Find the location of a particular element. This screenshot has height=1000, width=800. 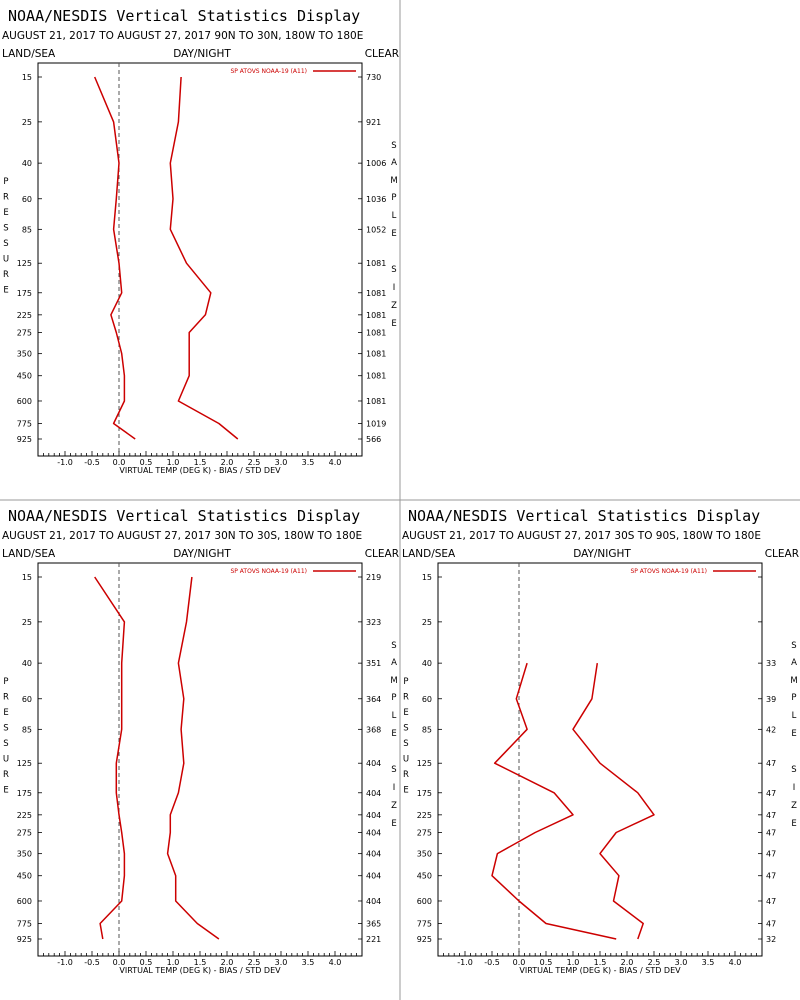

y-tick-label: 15 is located at coordinates (27, 577).